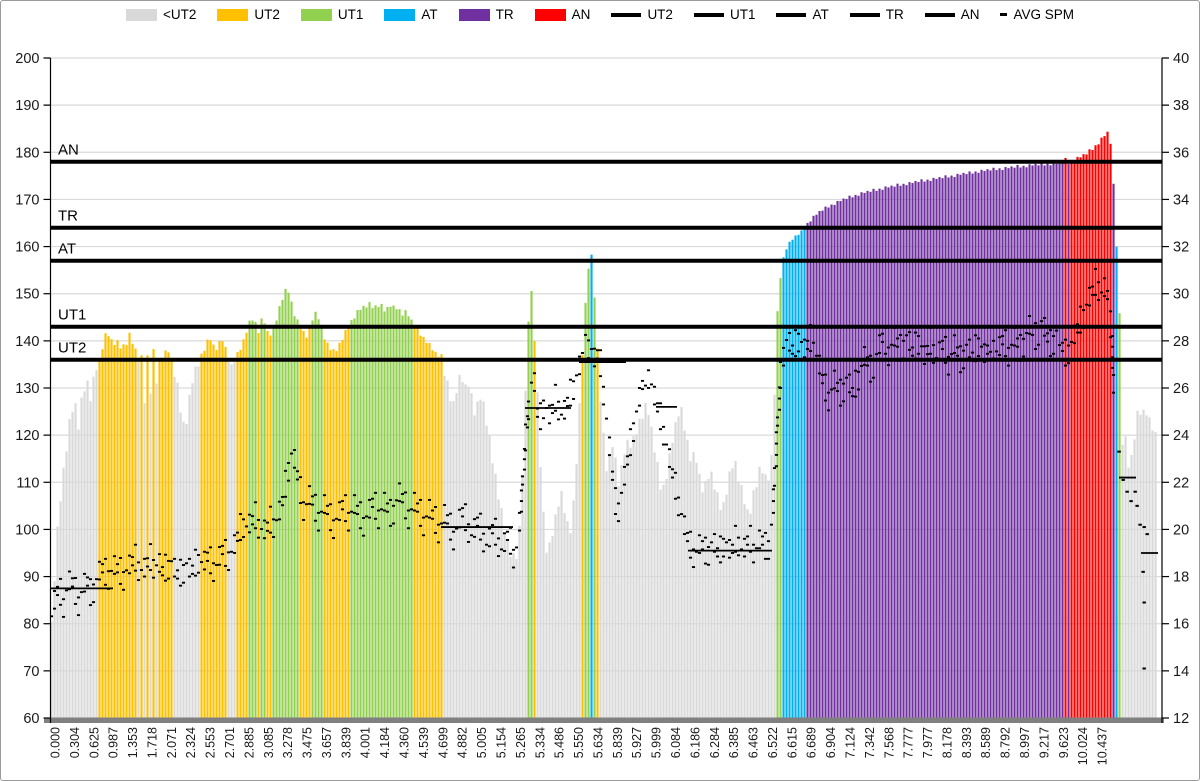  What do you see at coordinates (94, 742) in the screenshot?
I see `x-axis-tick-label: 0.625` at bounding box center [94, 742].